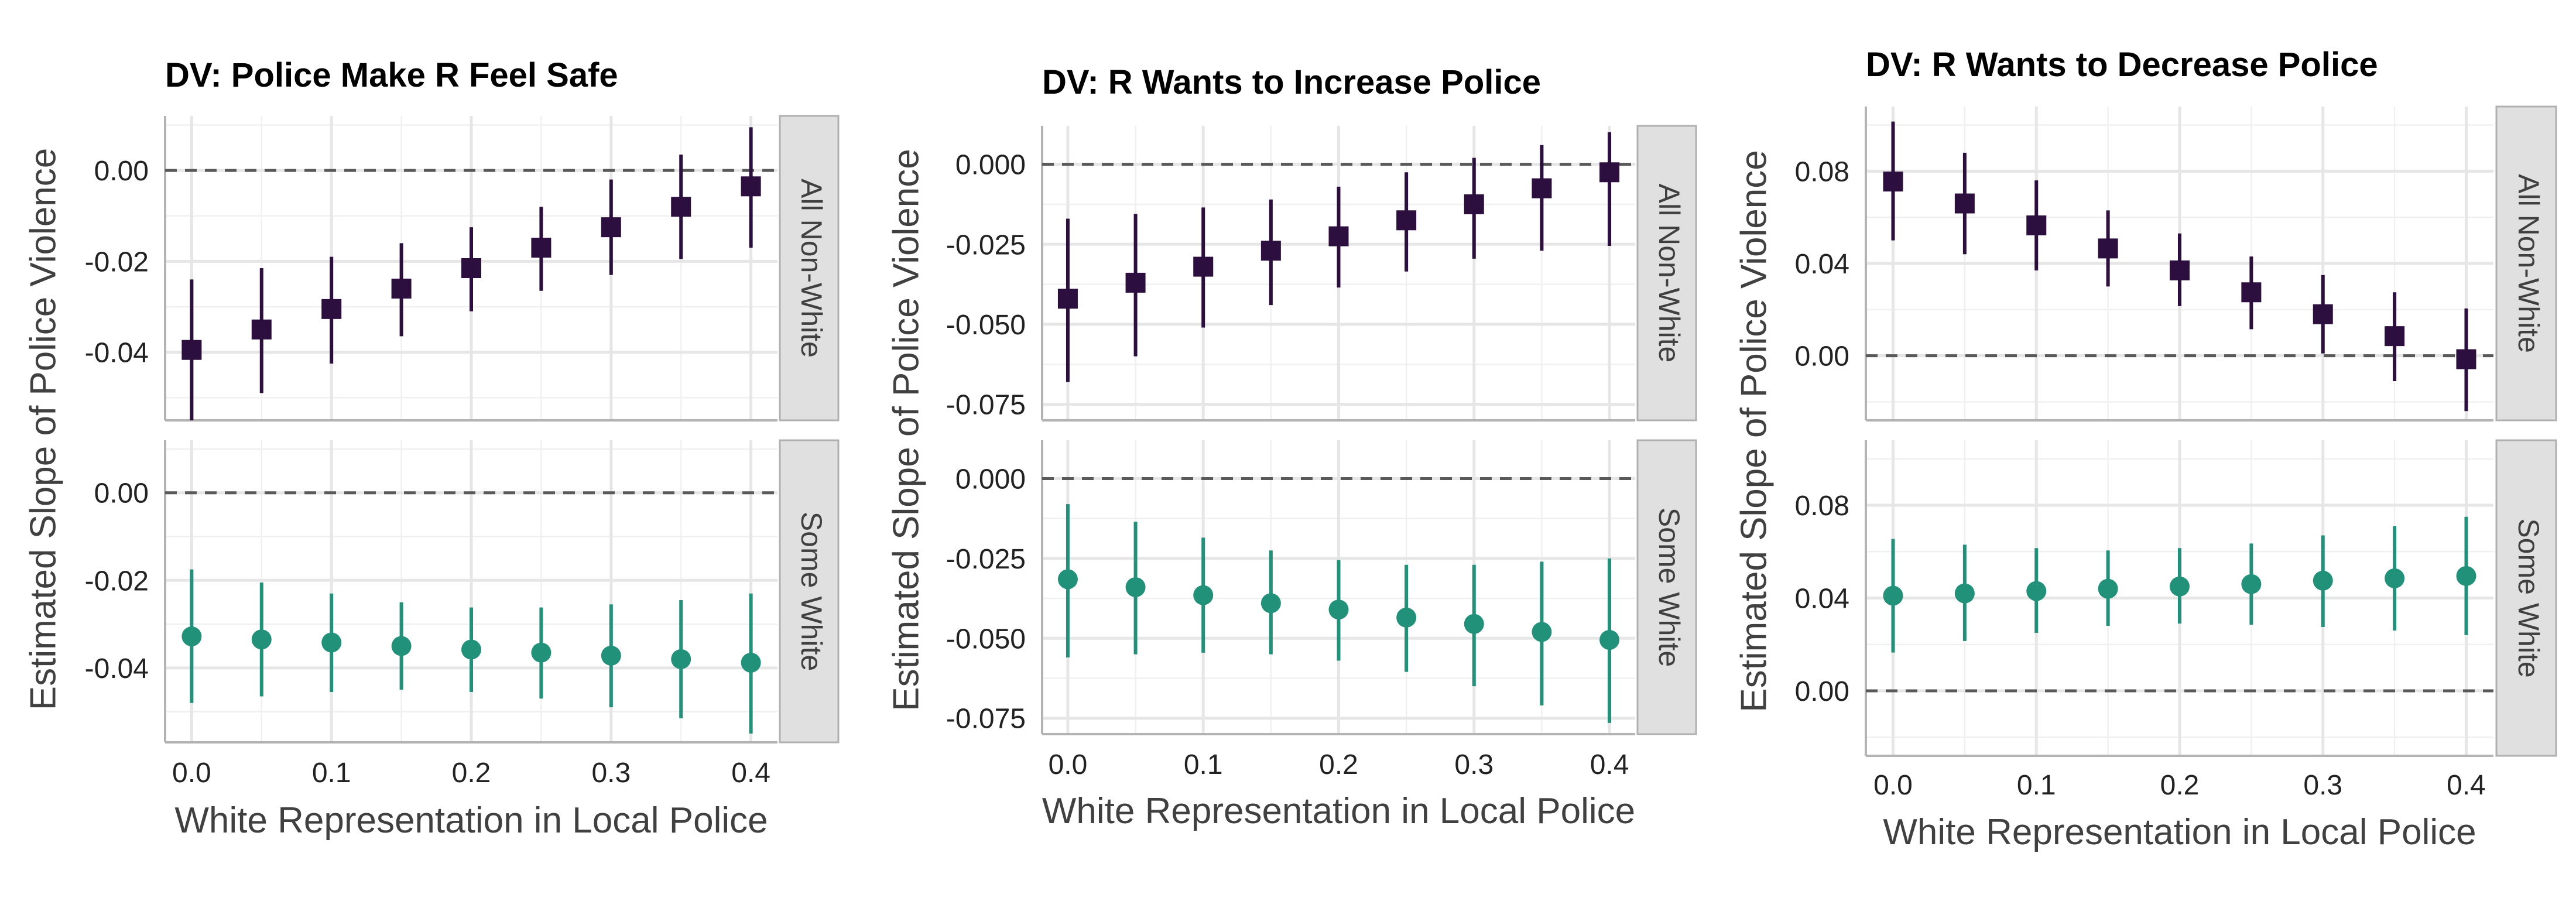 The height and width of the screenshot is (901, 2576). What do you see at coordinates (462, 591) in the screenshot?
I see `facet-some-white: 0.00 -0.02 -0.04 Some White` at bounding box center [462, 591].